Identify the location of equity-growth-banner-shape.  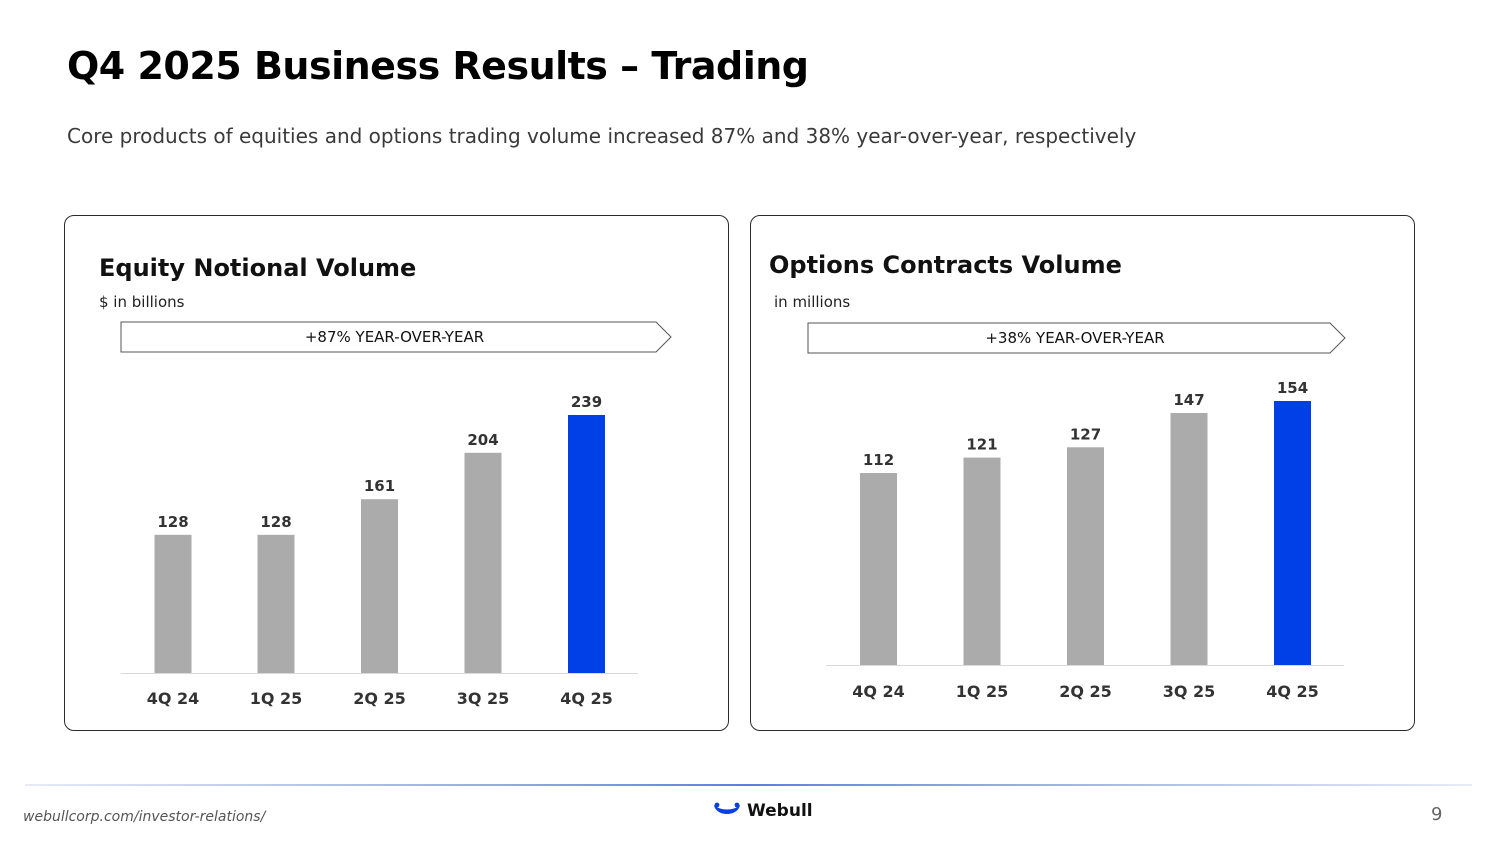
(396, 337).